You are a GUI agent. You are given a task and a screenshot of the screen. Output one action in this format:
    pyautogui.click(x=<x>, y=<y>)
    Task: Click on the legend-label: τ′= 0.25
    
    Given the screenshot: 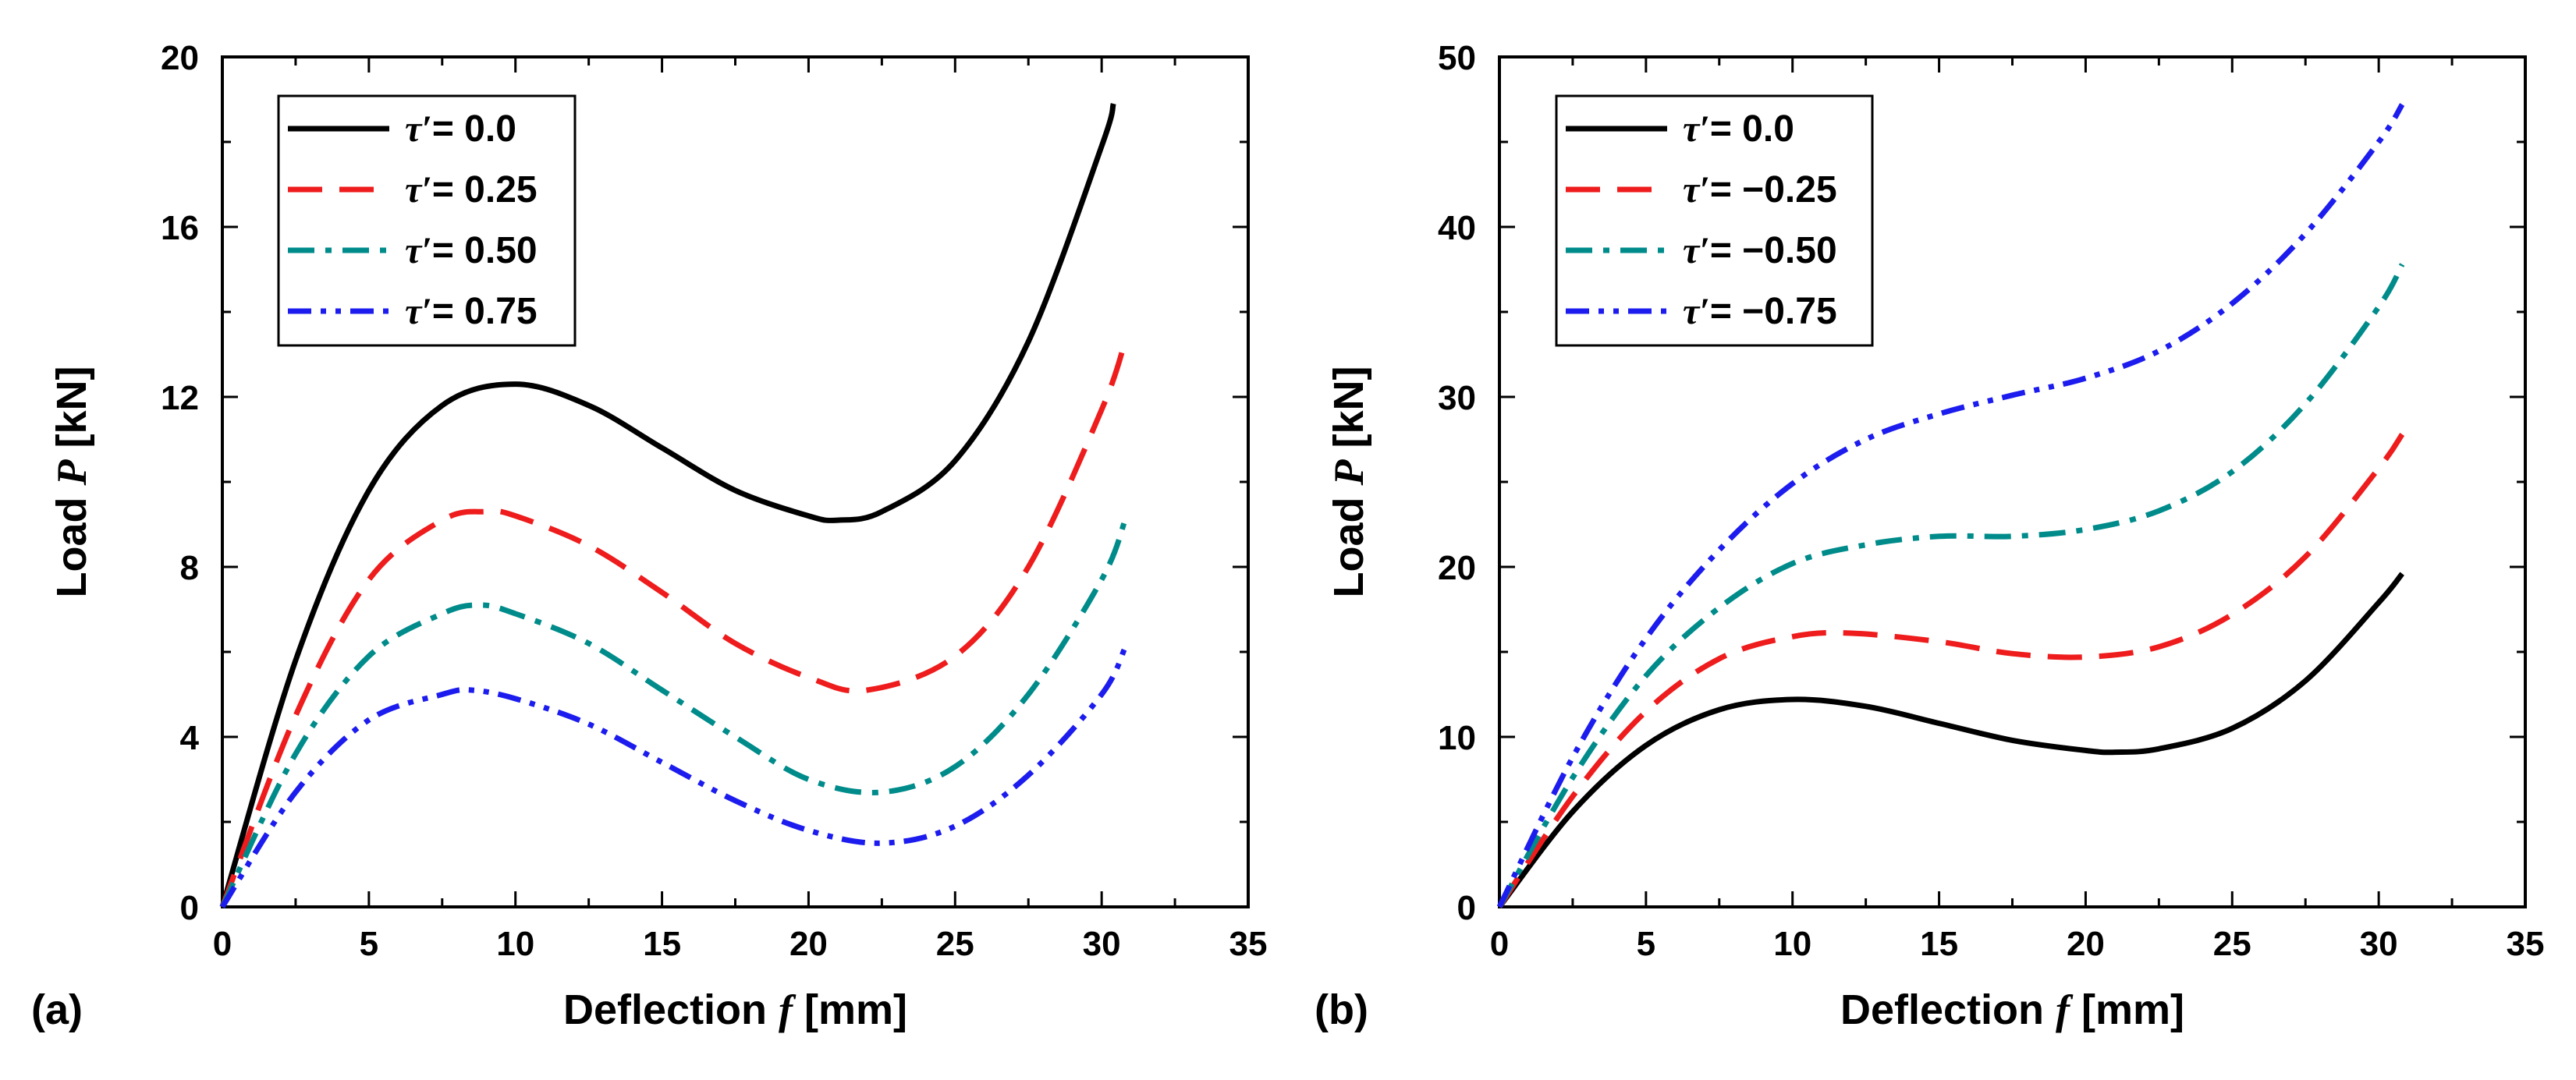 What is the action you would take?
    pyautogui.click(x=471, y=190)
    